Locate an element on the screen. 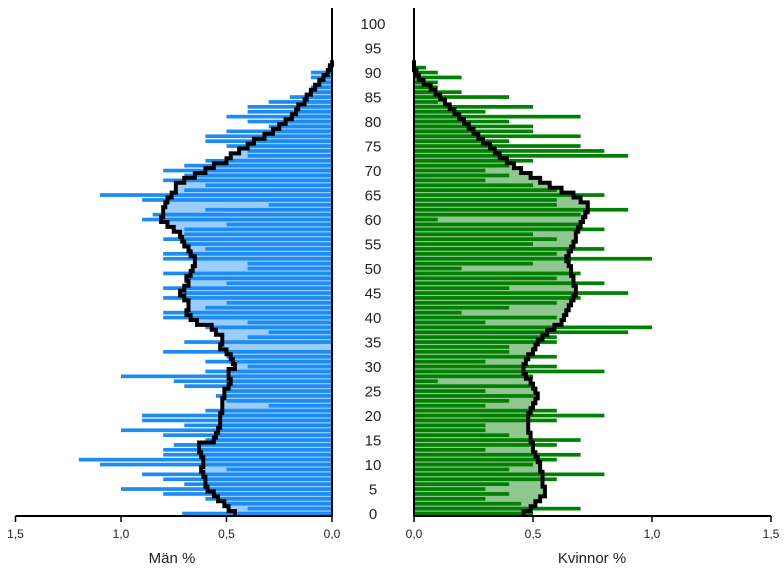  age-label: 0 is located at coordinates (373, 514).